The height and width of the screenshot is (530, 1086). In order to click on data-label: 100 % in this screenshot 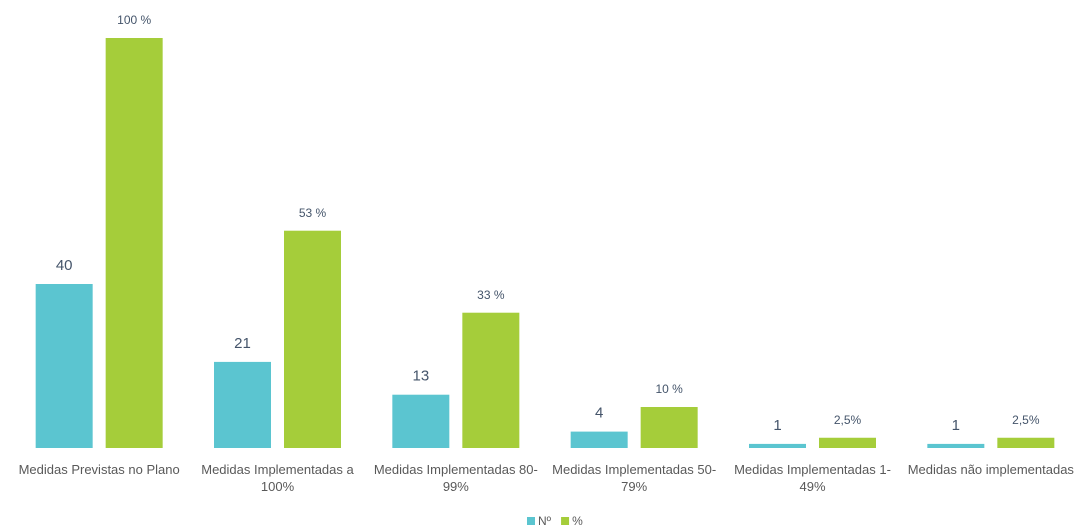, I will do `click(134, 20)`.